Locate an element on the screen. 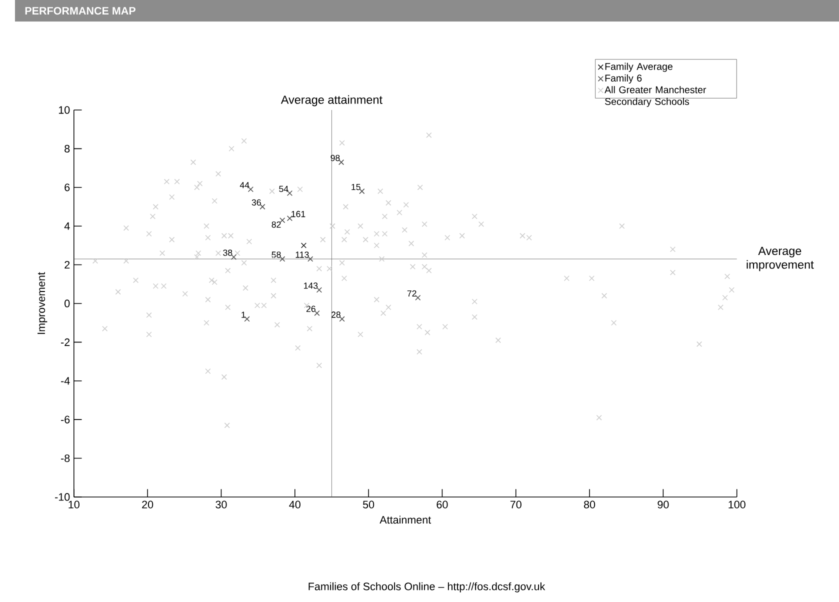 The height and width of the screenshot is (602, 839). y-tick-label: 0 is located at coordinates (67, 304).